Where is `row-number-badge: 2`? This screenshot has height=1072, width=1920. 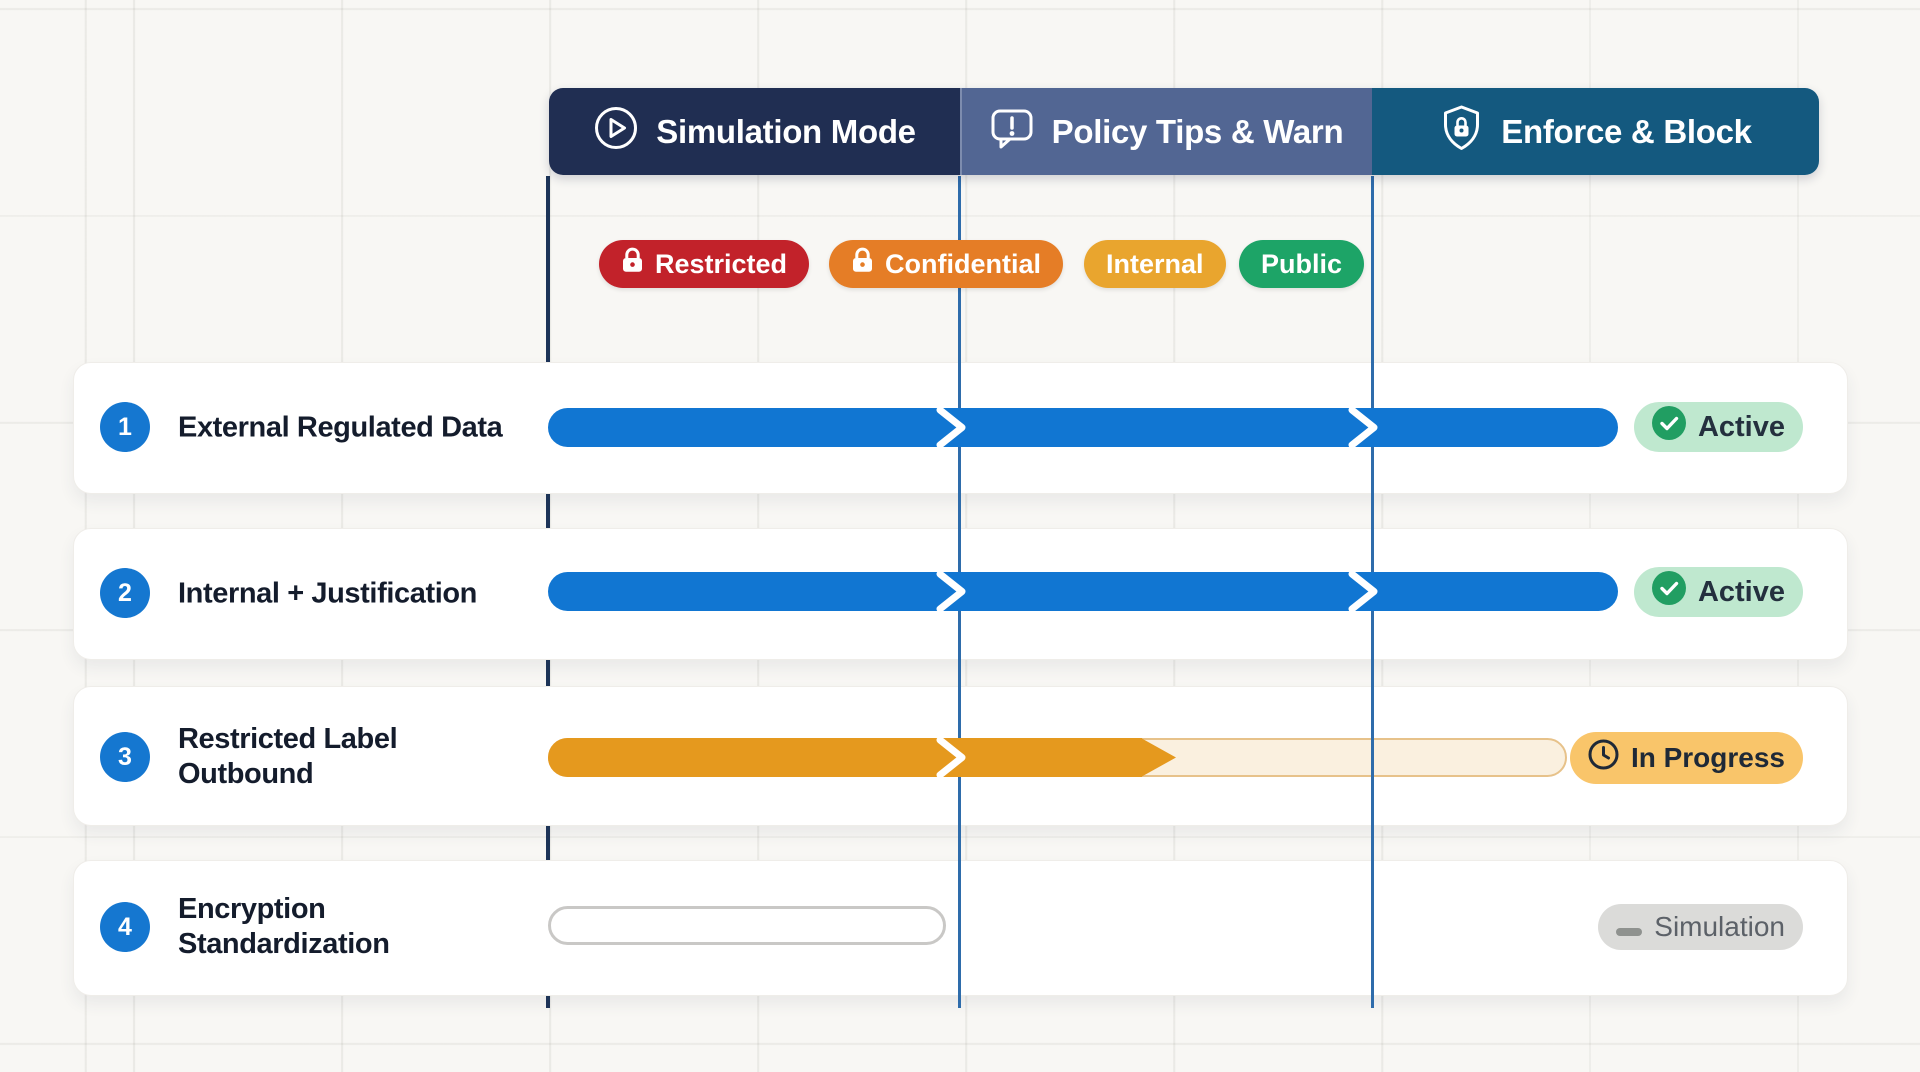
row-number-badge: 2 is located at coordinates (125, 593).